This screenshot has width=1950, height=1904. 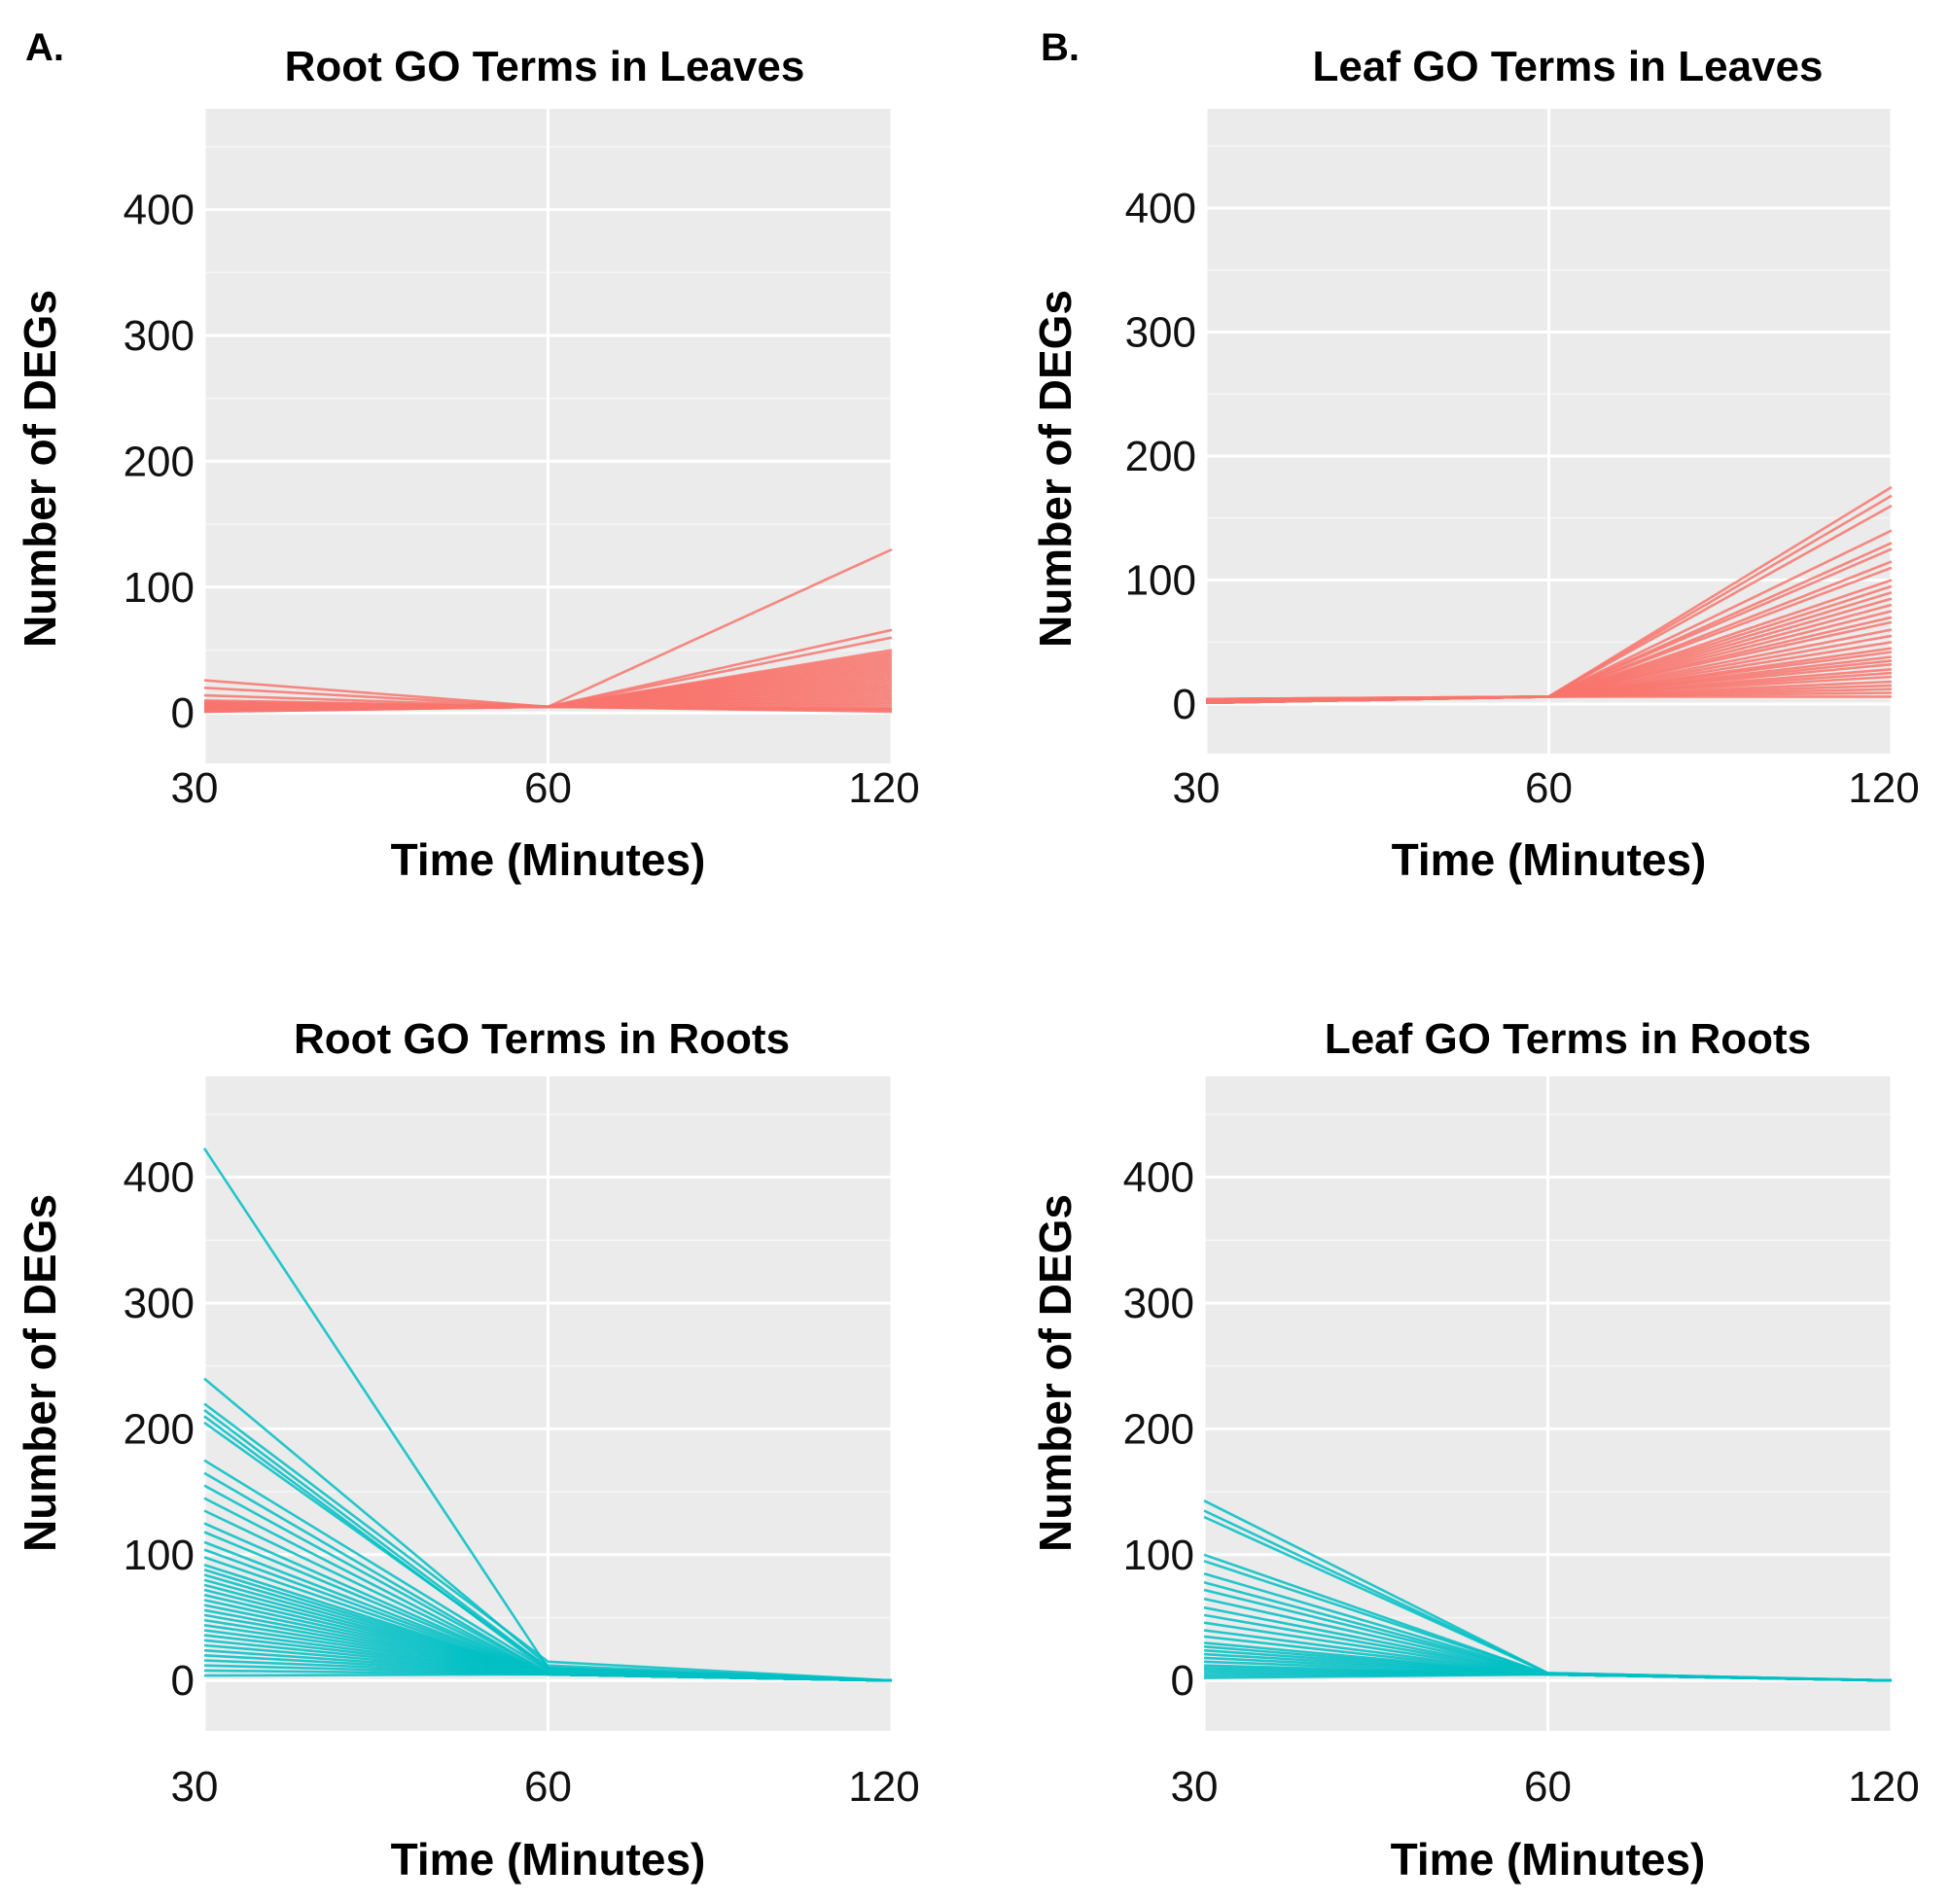 I want to click on panel-letter-b: B., so click(x=1060, y=47).